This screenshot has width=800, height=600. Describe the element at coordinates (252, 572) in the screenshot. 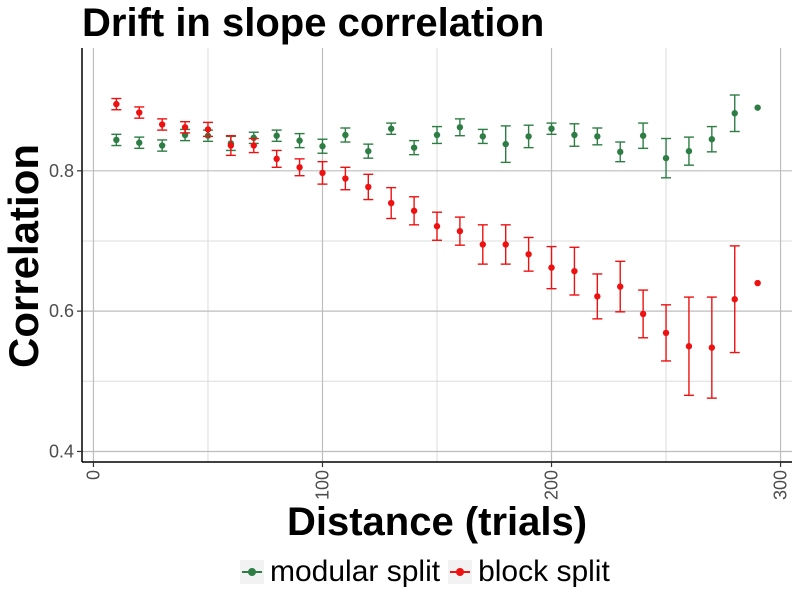

I see `legend-key-modular-split` at that location.